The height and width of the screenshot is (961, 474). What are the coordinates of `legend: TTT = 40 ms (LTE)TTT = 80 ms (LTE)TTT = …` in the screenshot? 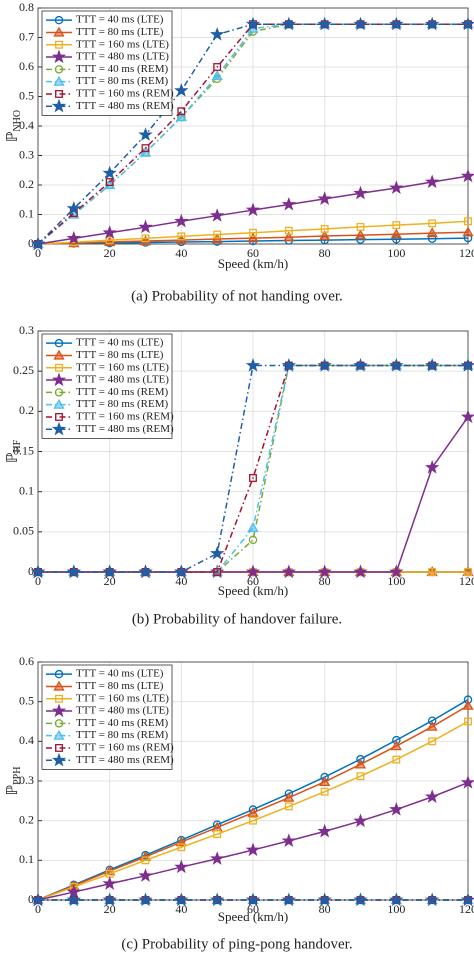 It's located at (107, 63).